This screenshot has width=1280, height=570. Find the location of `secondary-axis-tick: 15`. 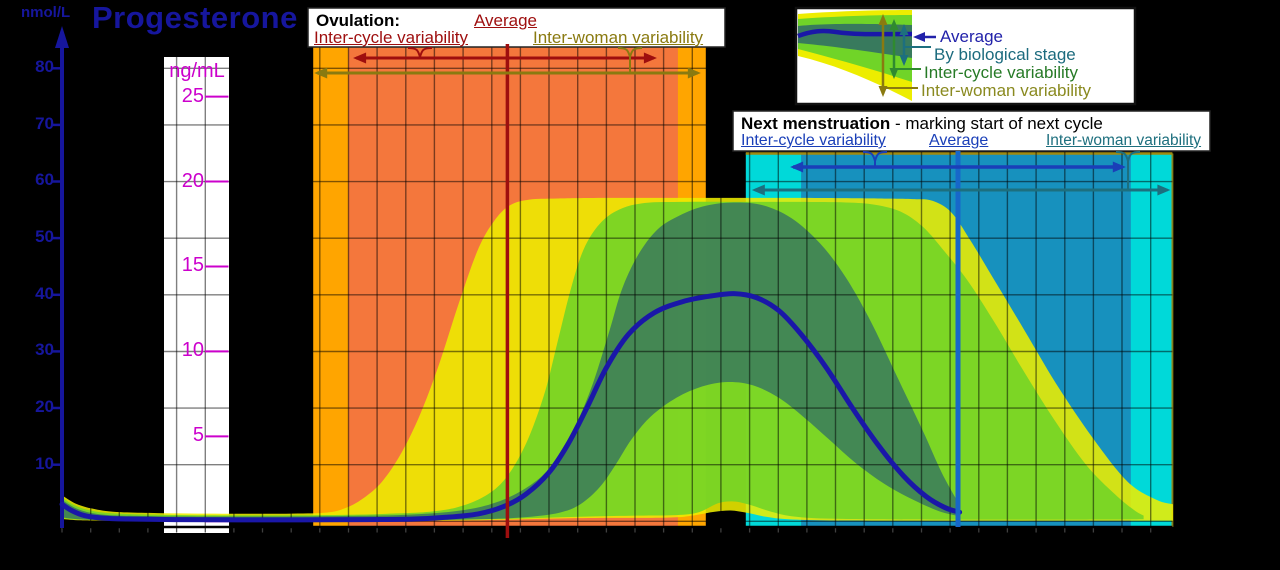

secondary-axis-tick: 15 is located at coordinates (192, 265).